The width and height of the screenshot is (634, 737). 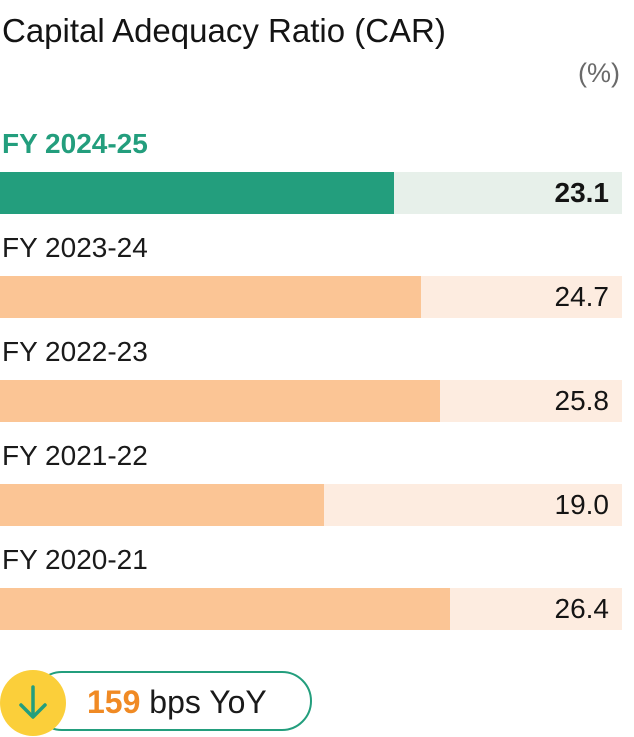 I want to click on unit-label: (%), so click(x=599, y=73).